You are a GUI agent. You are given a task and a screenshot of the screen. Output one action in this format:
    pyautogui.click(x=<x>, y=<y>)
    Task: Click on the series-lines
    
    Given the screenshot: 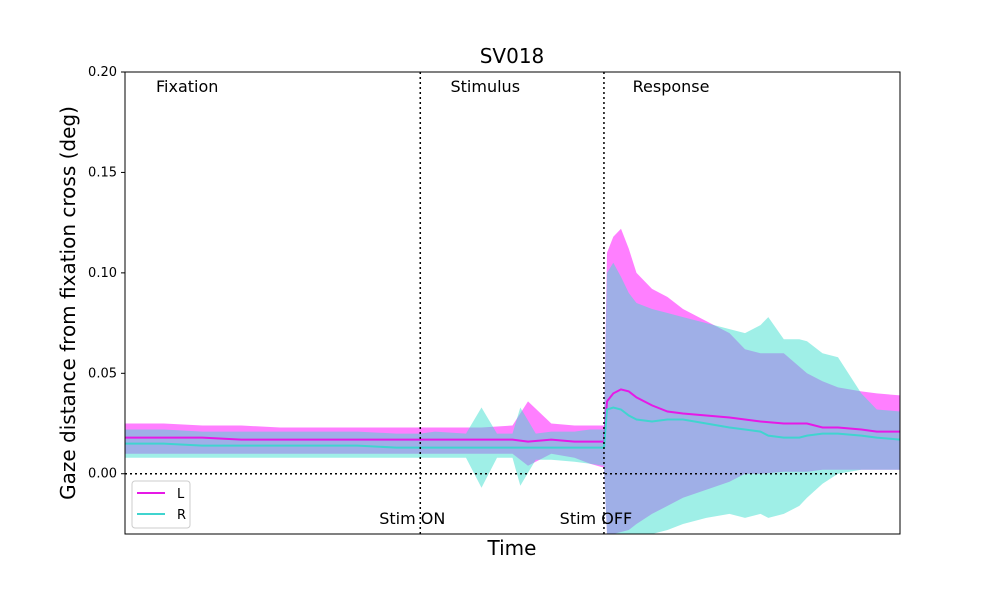 What is the action you would take?
    pyautogui.click(x=512, y=418)
    